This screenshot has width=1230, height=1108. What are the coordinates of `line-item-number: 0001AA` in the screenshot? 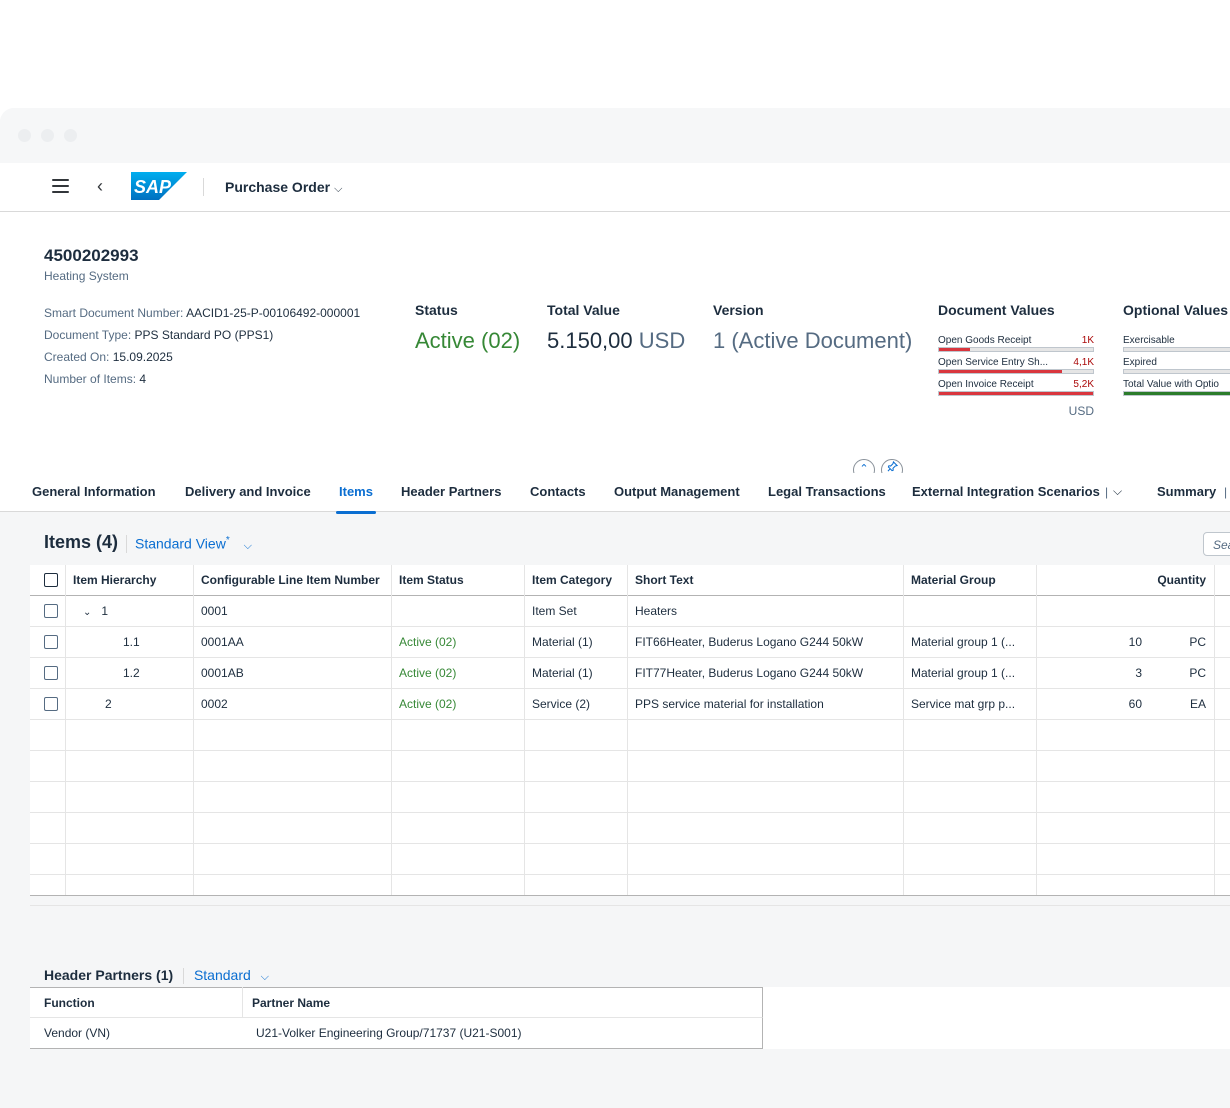 It's located at (222, 642).